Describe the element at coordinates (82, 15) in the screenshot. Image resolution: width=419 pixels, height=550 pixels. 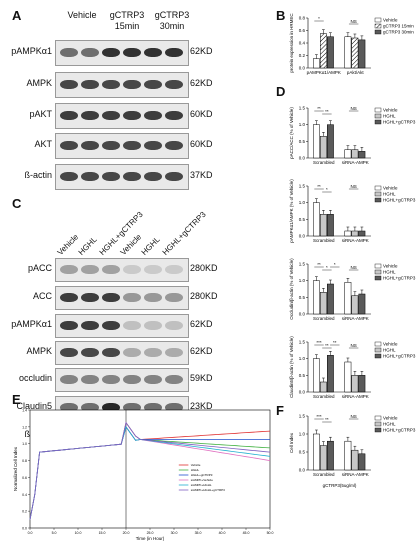
I see `blot-a-lane-label: Vehicle` at that location.